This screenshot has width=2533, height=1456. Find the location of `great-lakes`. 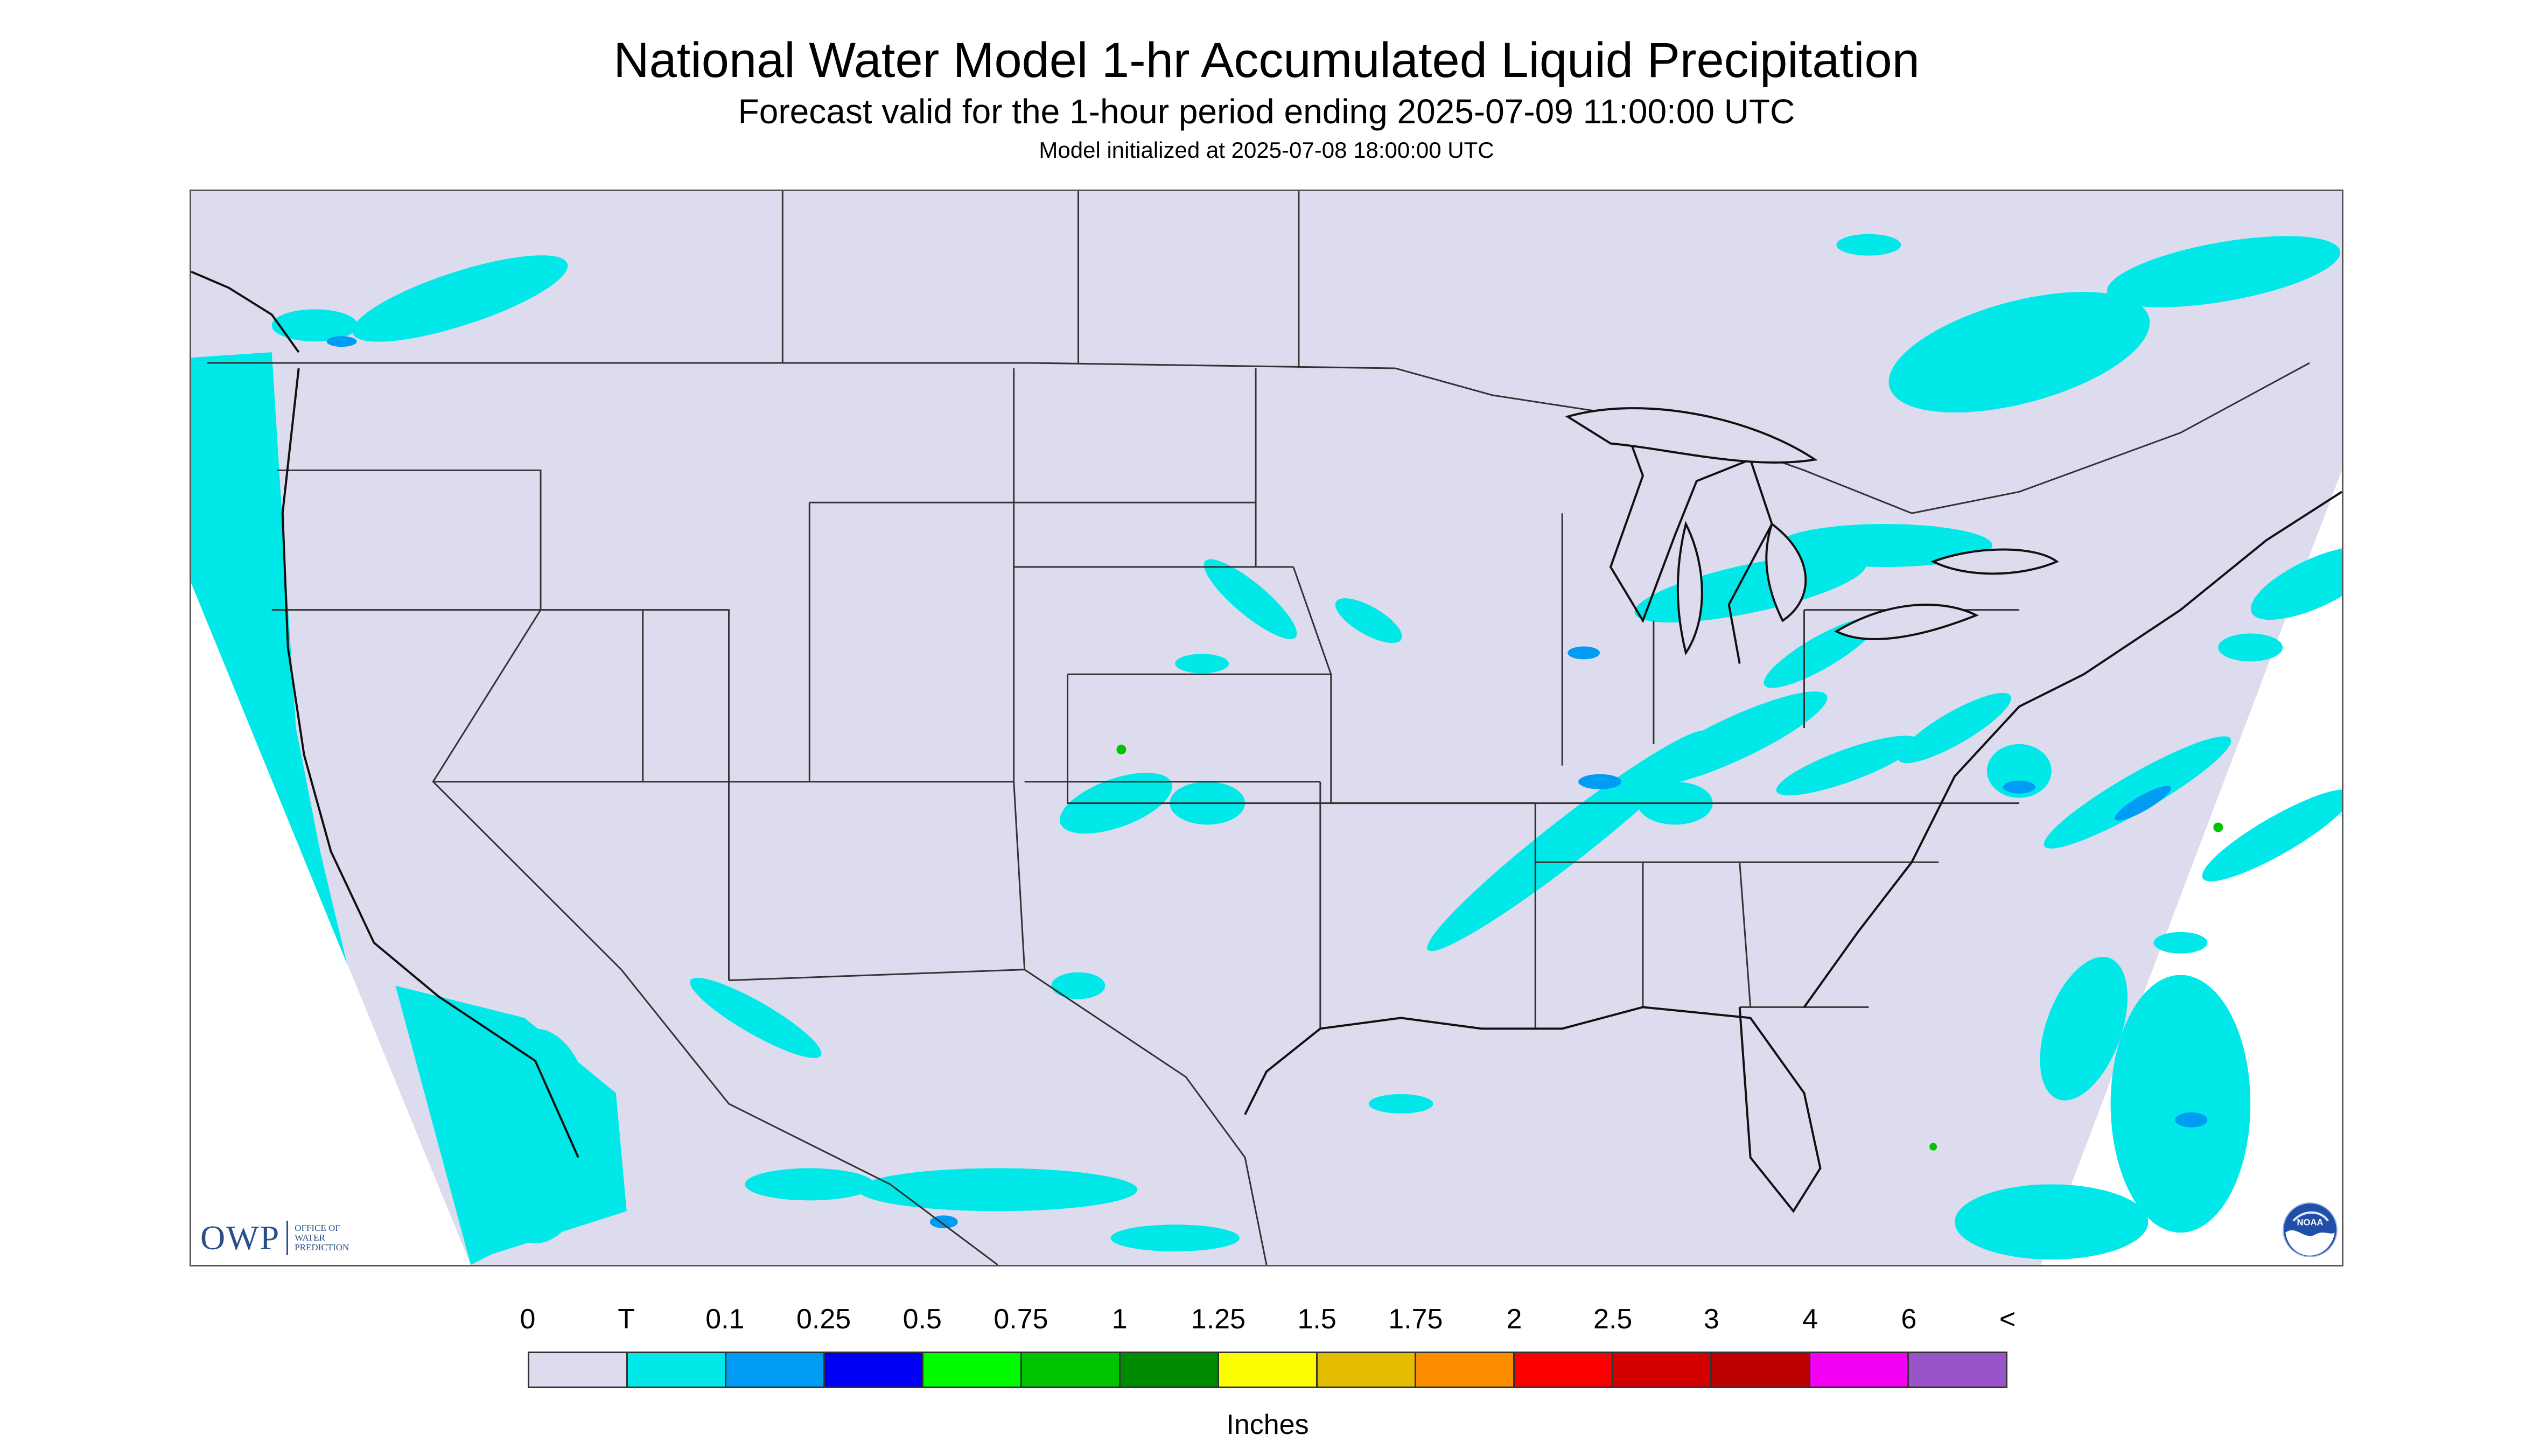

great-lakes is located at coordinates (1812, 531).